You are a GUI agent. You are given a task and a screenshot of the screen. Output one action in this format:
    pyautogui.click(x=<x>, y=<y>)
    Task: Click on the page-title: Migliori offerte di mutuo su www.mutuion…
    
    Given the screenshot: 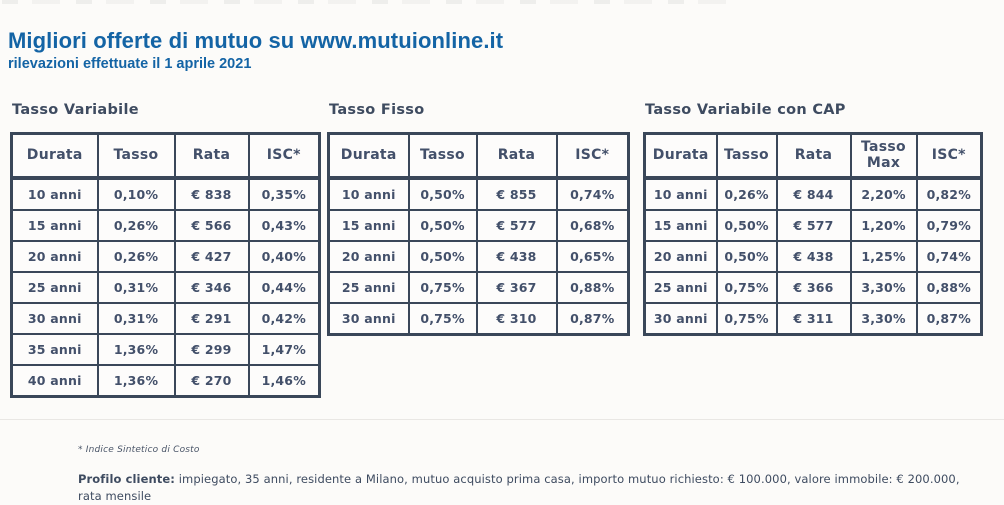 What is the action you would take?
    pyautogui.click(x=255, y=41)
    